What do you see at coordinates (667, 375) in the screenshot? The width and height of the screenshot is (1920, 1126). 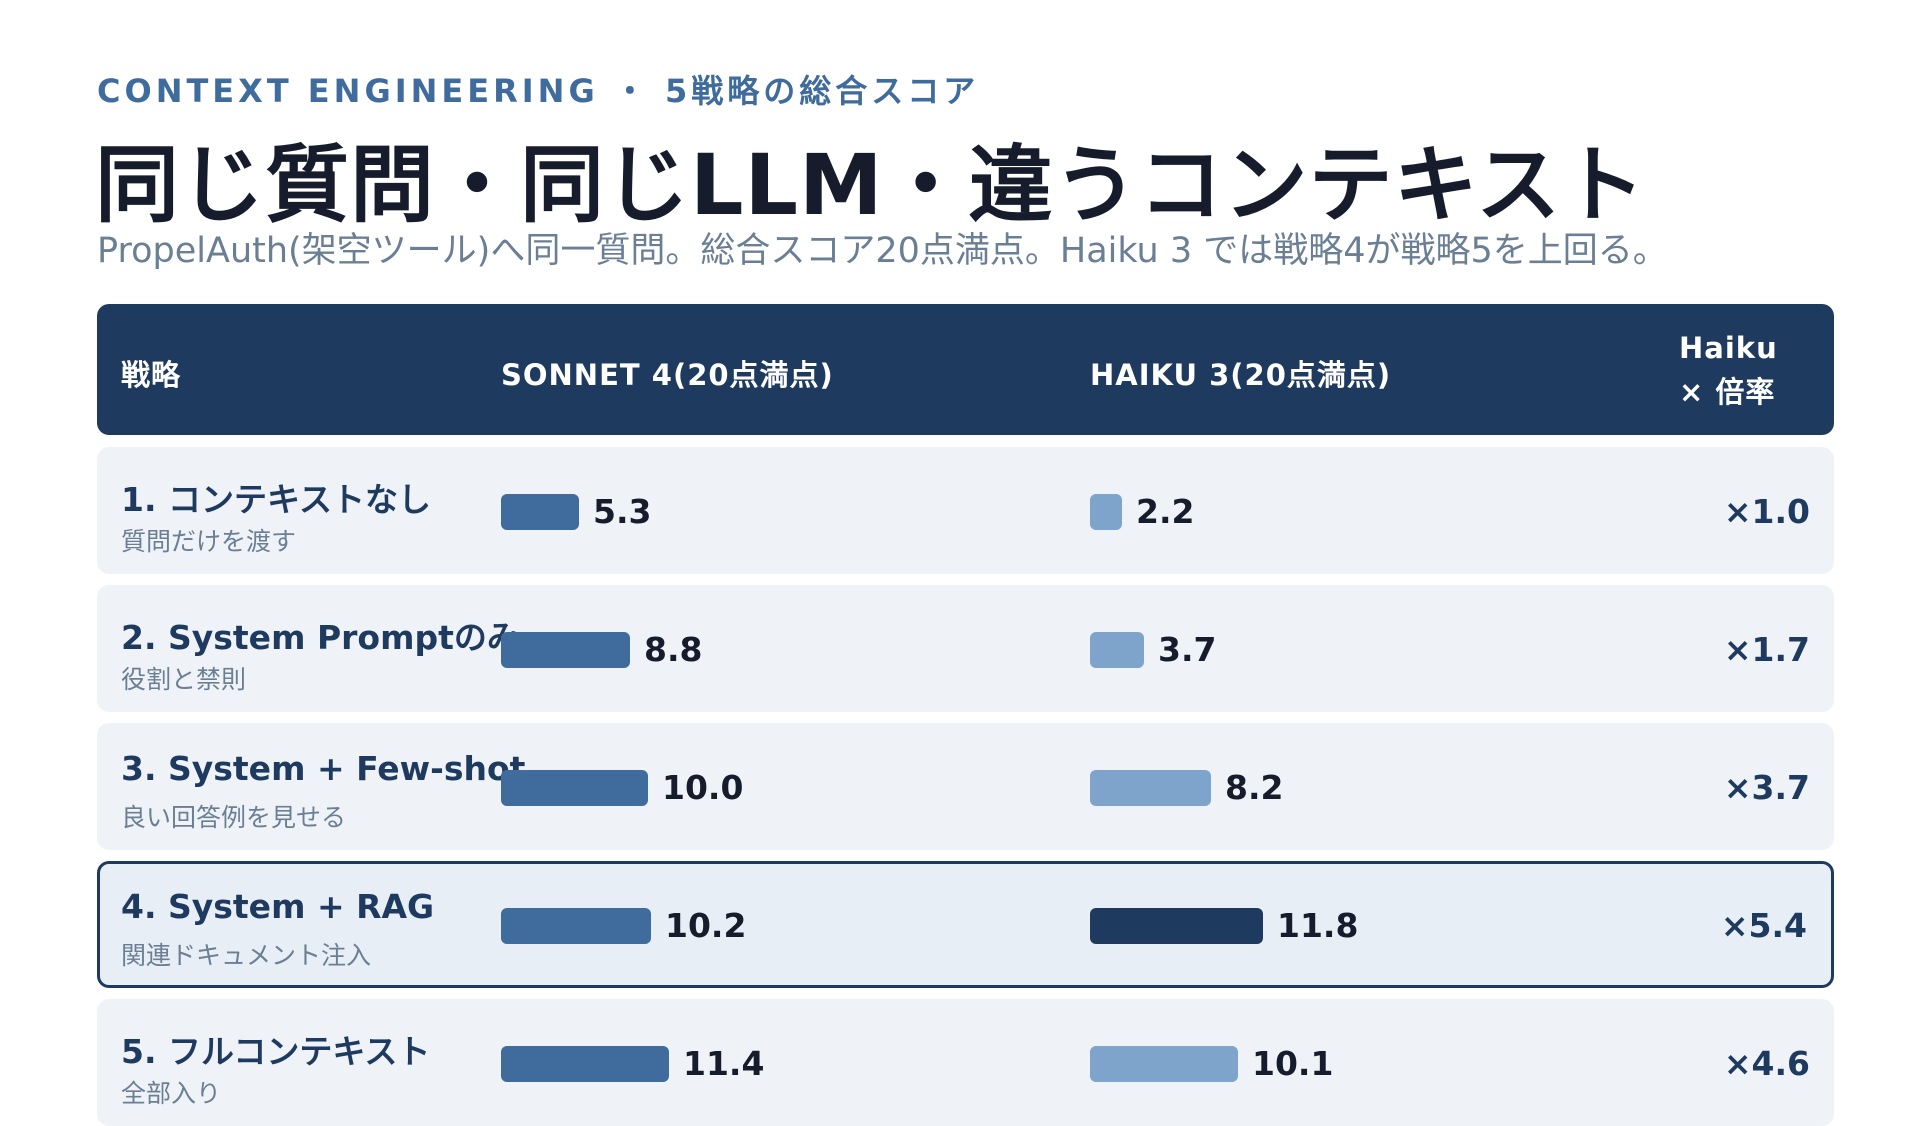 I see `column-header-sonnet: SONNET 4(20点満点)` at bounding box center [667, 375].